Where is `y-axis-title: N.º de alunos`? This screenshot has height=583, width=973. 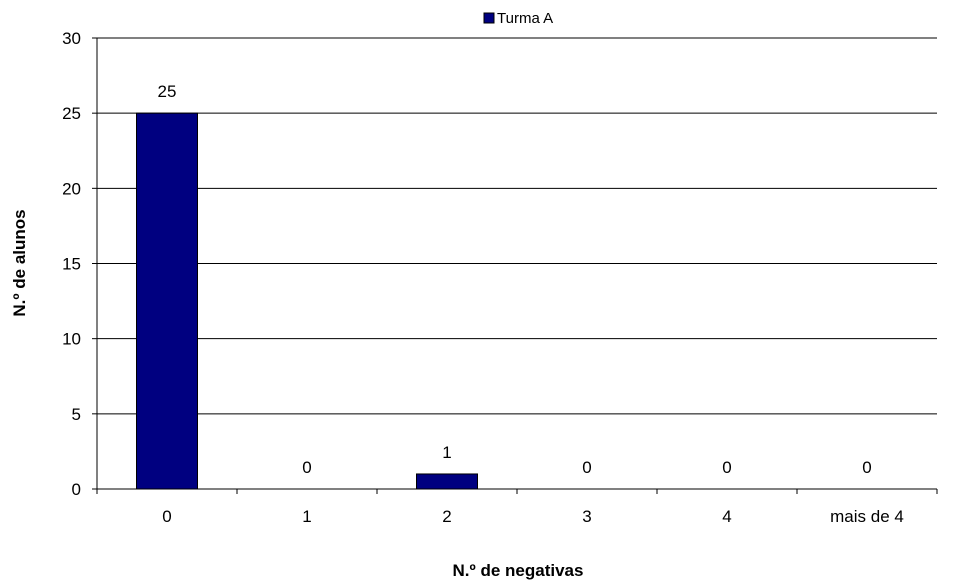 y-axis-title: N.º de alunos is located at coordinates (19, 262).